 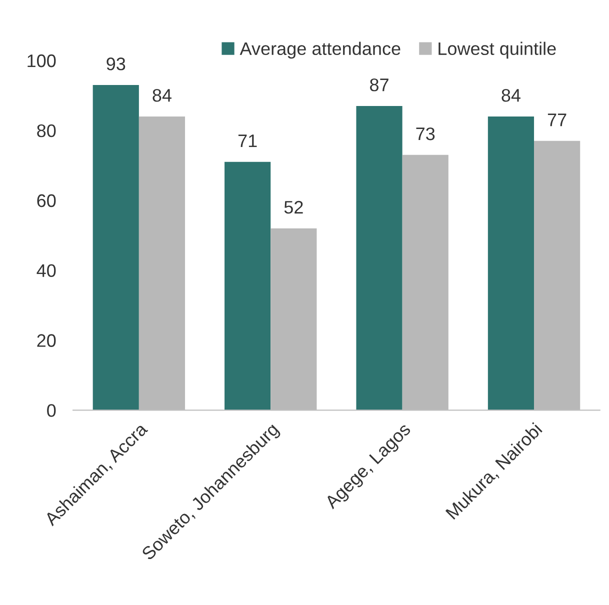 I want to click on data-label: 87, so click(x=379, y=85).